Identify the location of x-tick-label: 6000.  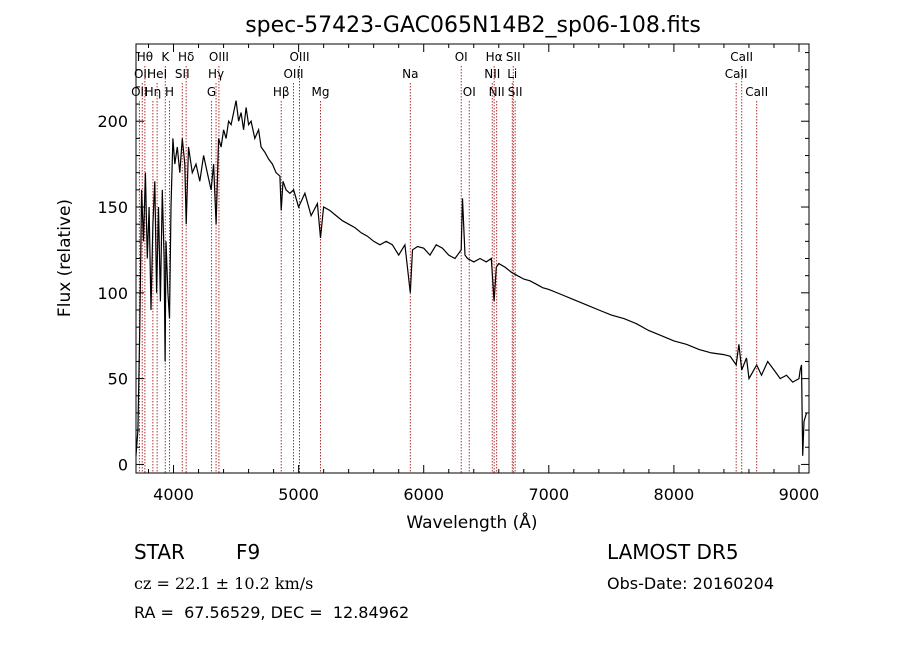
(423, 494).